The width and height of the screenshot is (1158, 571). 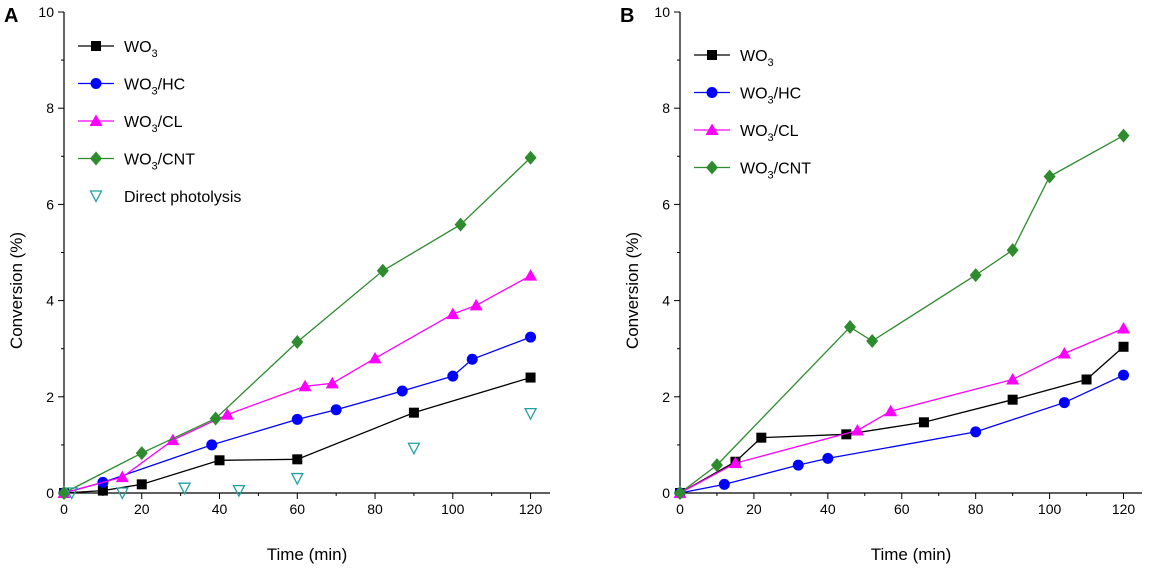 What do you see at coordinates (632, 290) in the screenshot?
I see `y-axis-title: Conversion (%)` at bounding box center [632, 290].